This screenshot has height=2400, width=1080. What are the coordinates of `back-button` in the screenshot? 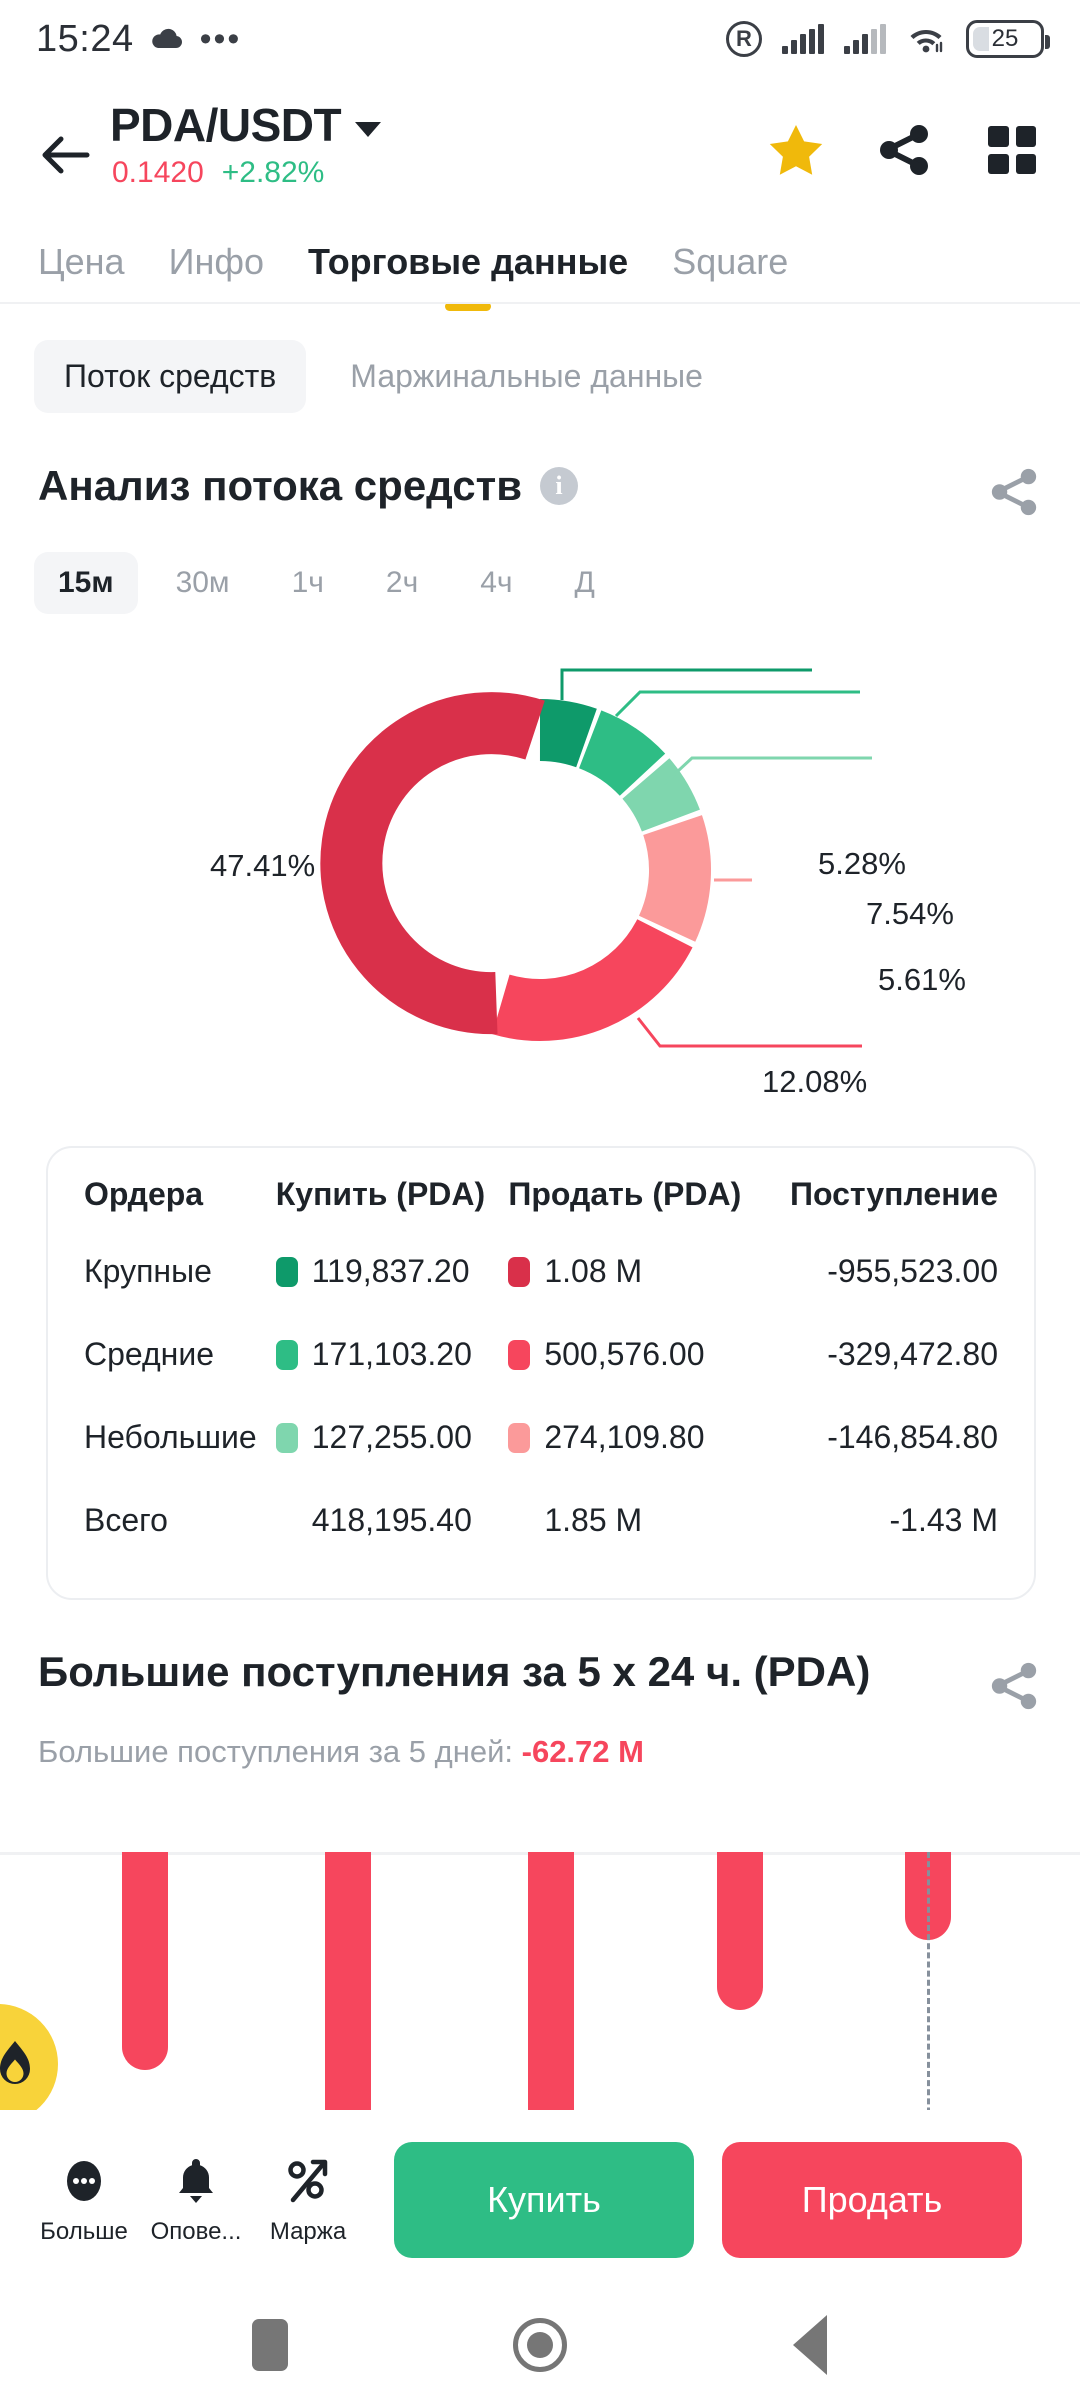 It's located at (65, 155).